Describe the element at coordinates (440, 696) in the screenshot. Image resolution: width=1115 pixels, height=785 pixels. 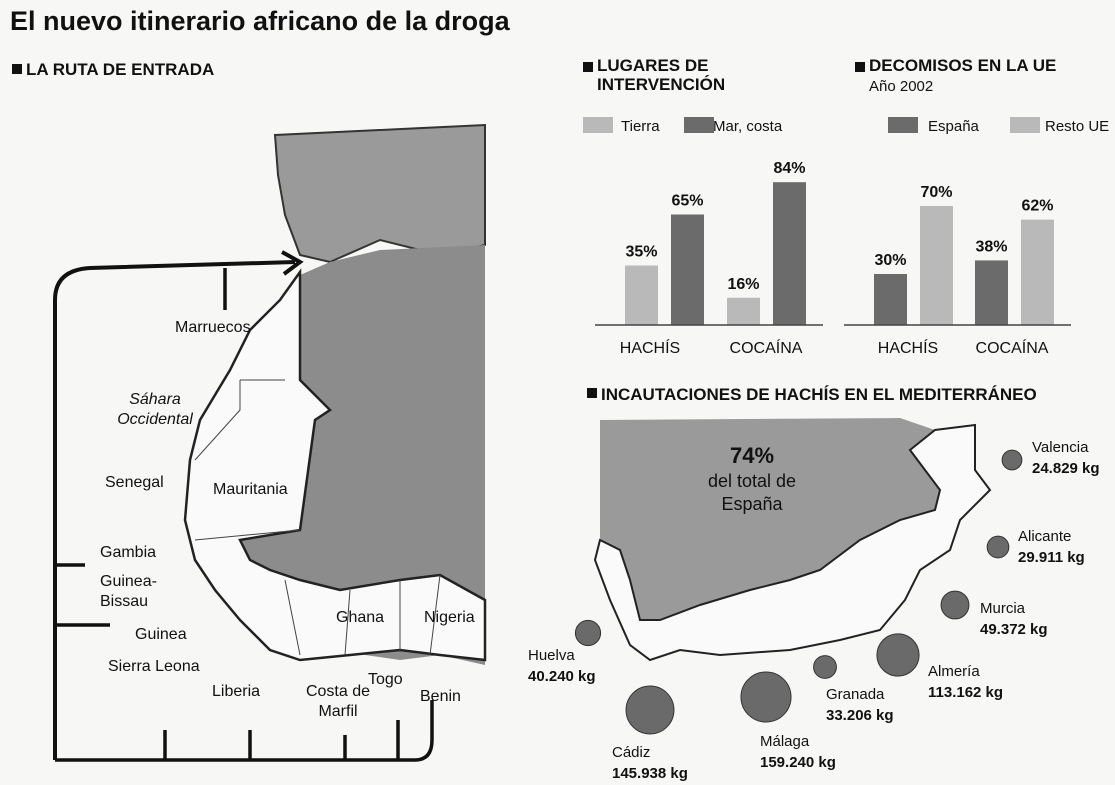
I see `country-label: Benin` at that location.